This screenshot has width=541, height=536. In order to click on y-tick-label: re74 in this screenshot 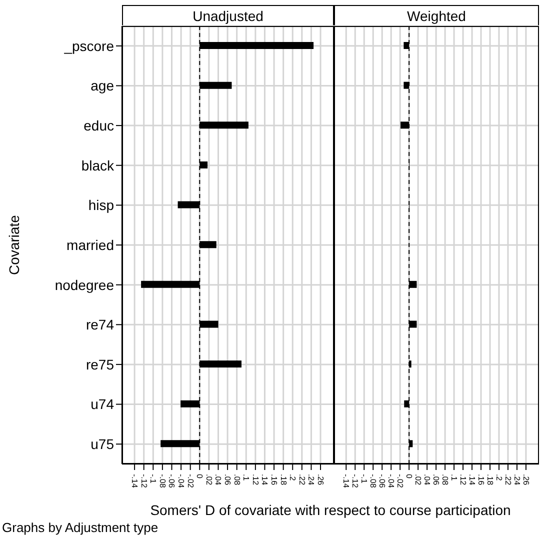, I will do `click(100, 324)`.